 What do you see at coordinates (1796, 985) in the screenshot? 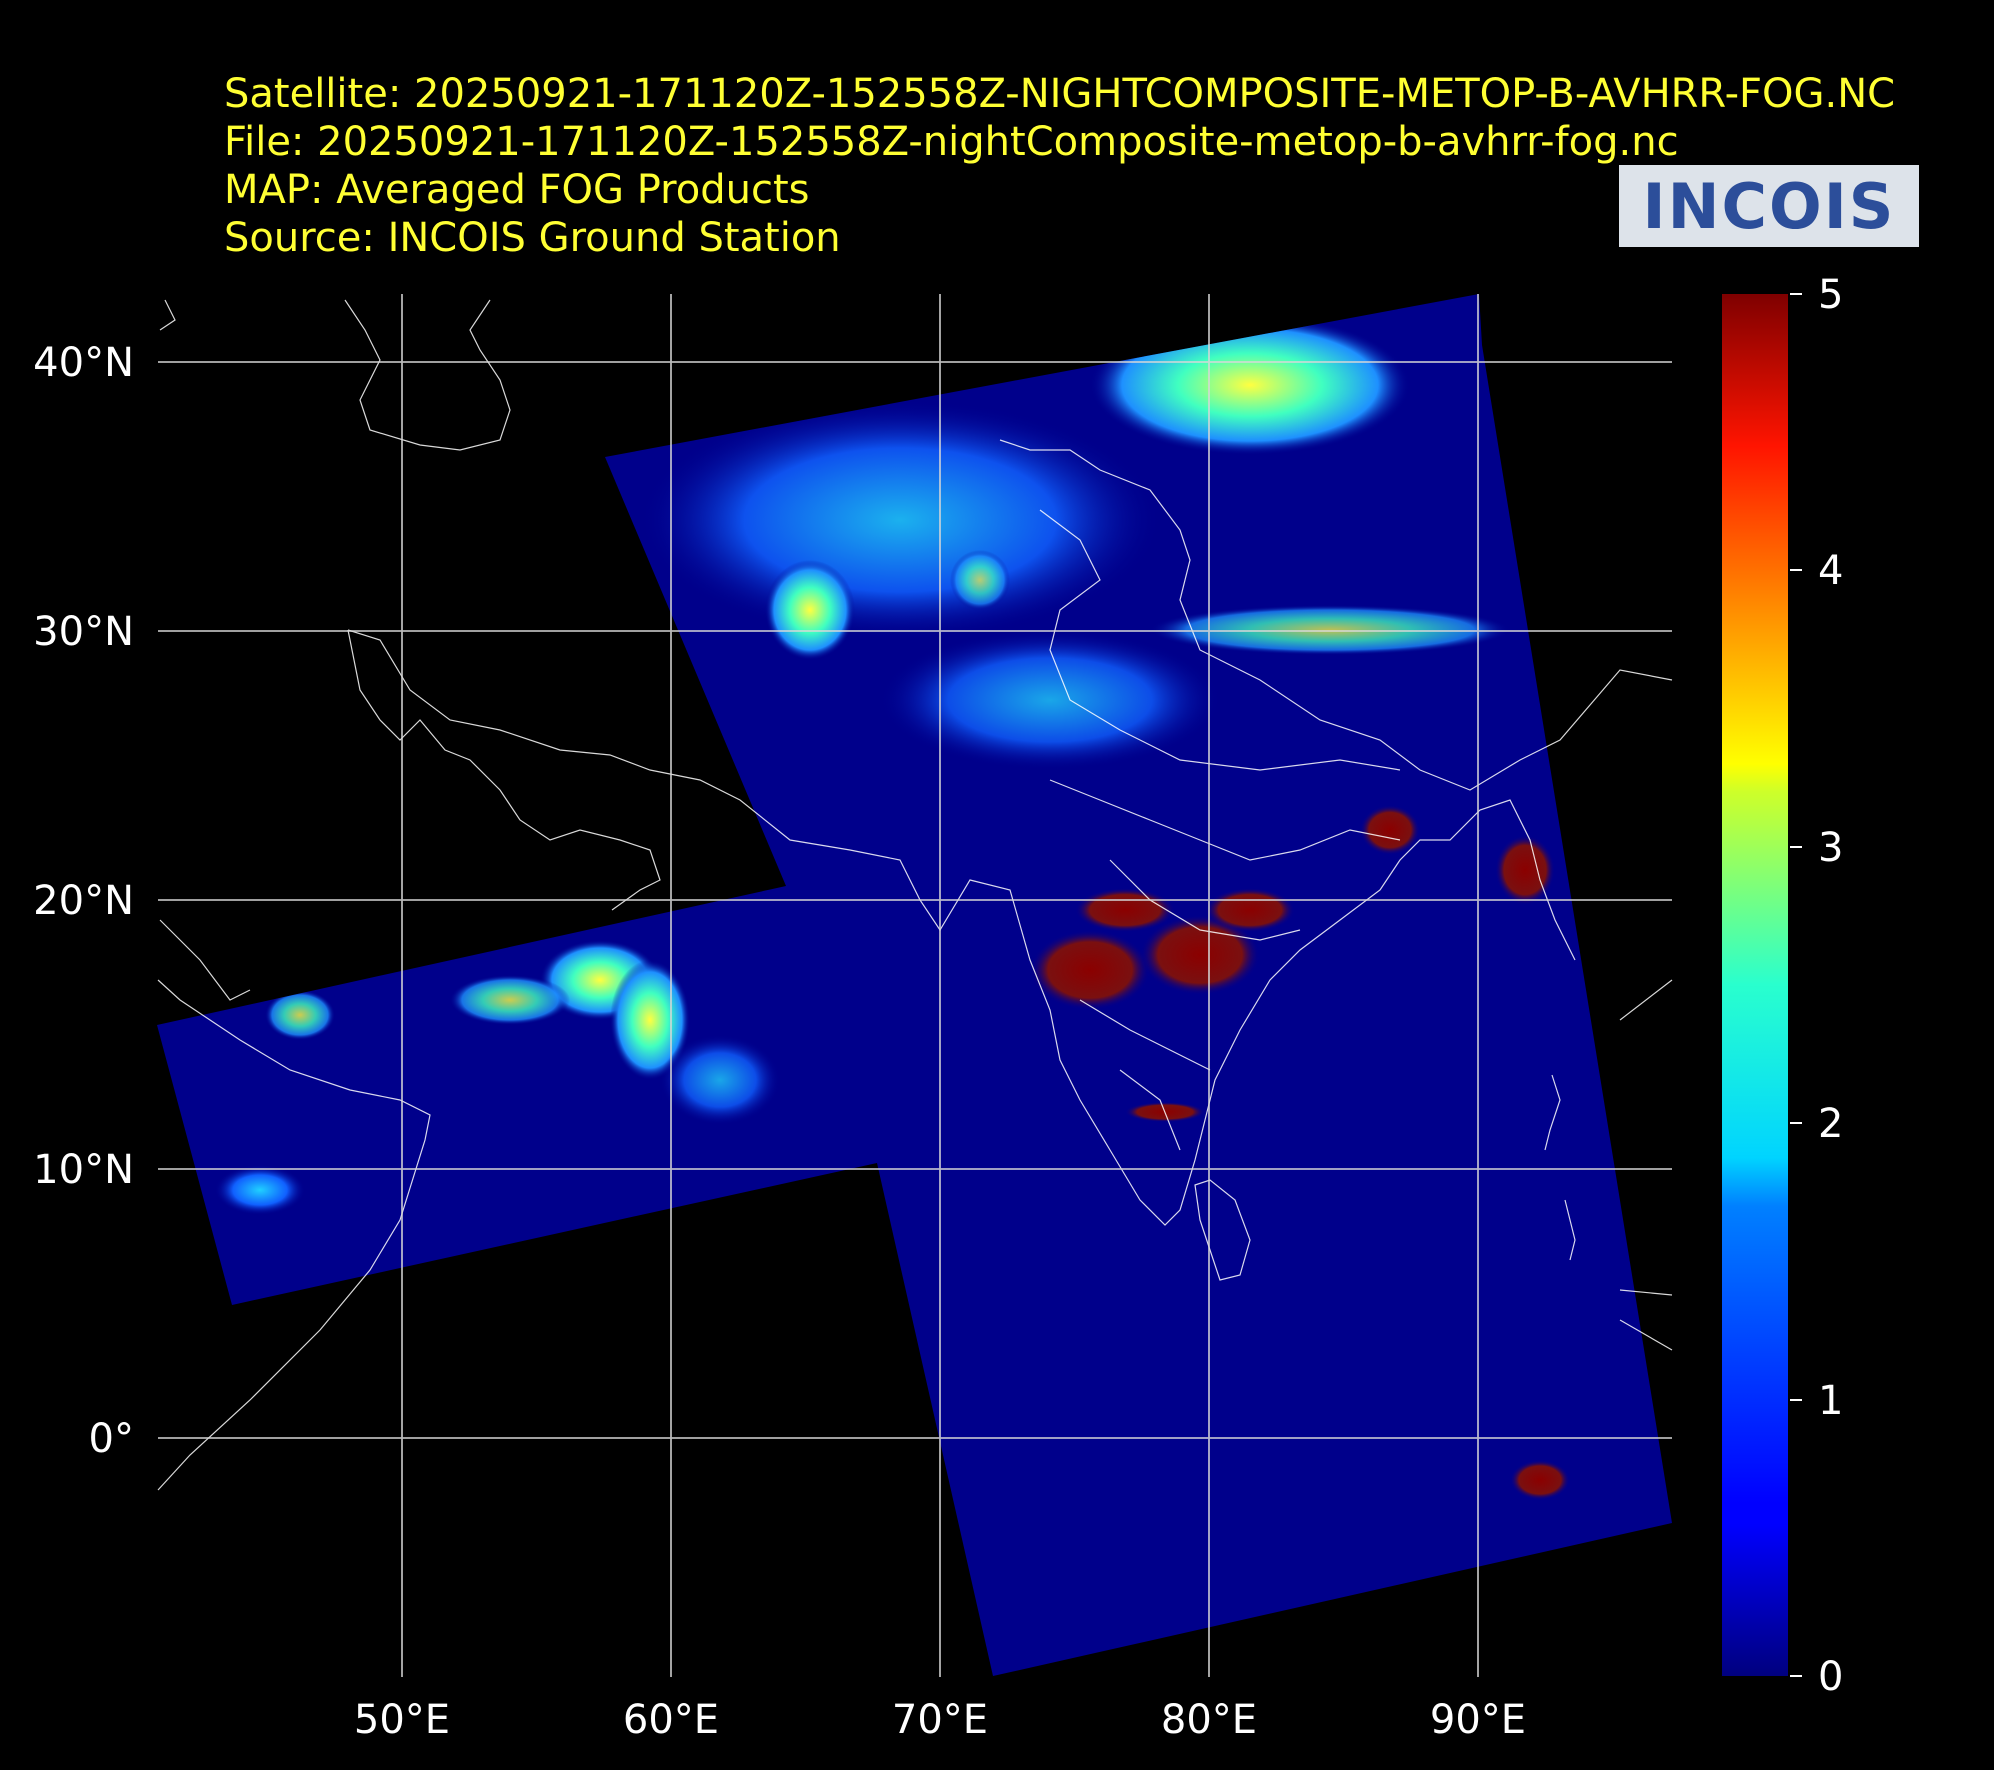
I see `colorbar-ticks` at bounding box center [1796, 985].